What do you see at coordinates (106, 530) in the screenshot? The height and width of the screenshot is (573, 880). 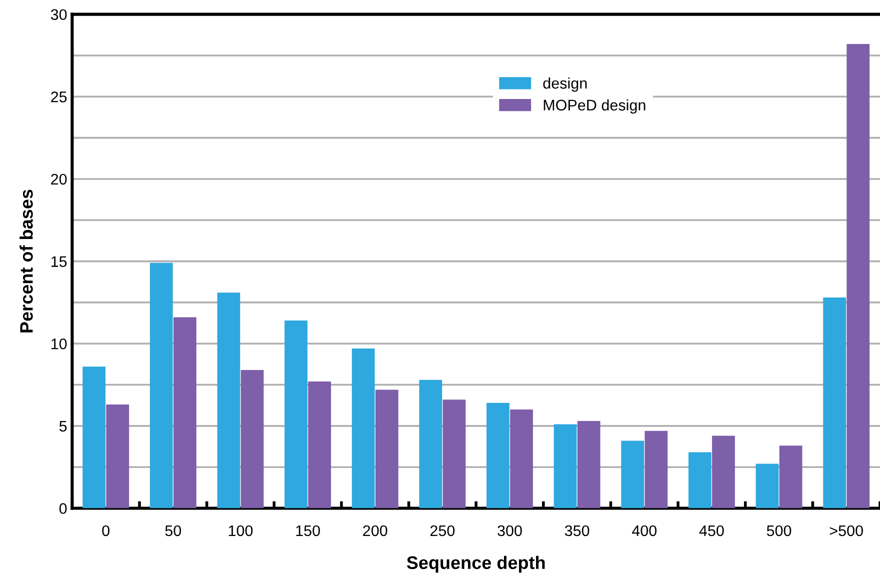 I see `x-tick-label: 0` at bounding box center [106, 530].